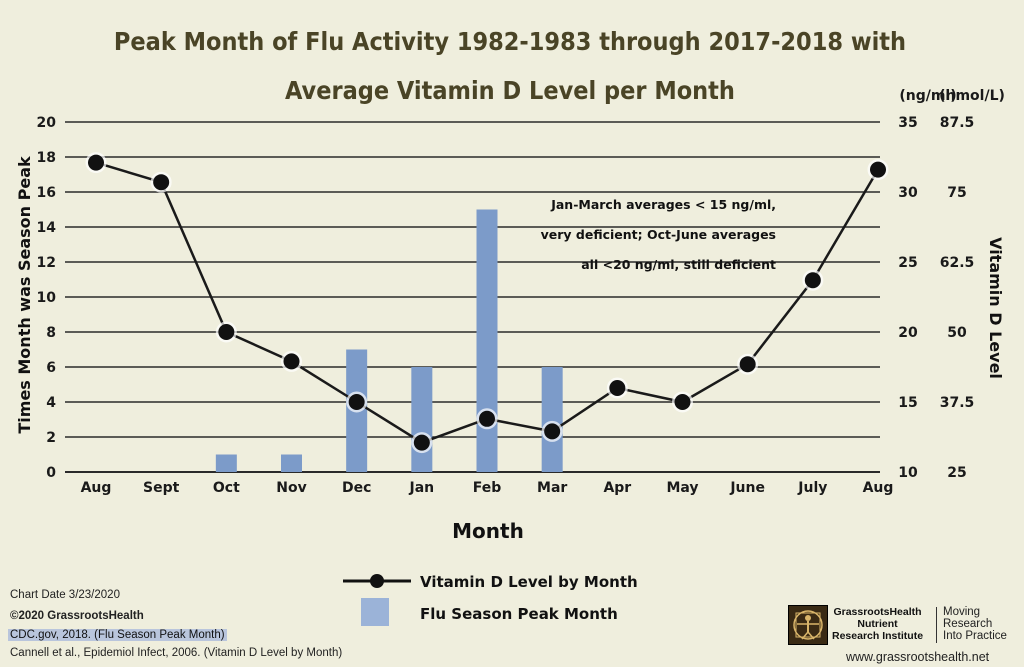 This screenshot has width=1024, height=667. Describe the element at coordinates (51, 368) in the screenshot. I see `left-tick-label: 6` at that location.